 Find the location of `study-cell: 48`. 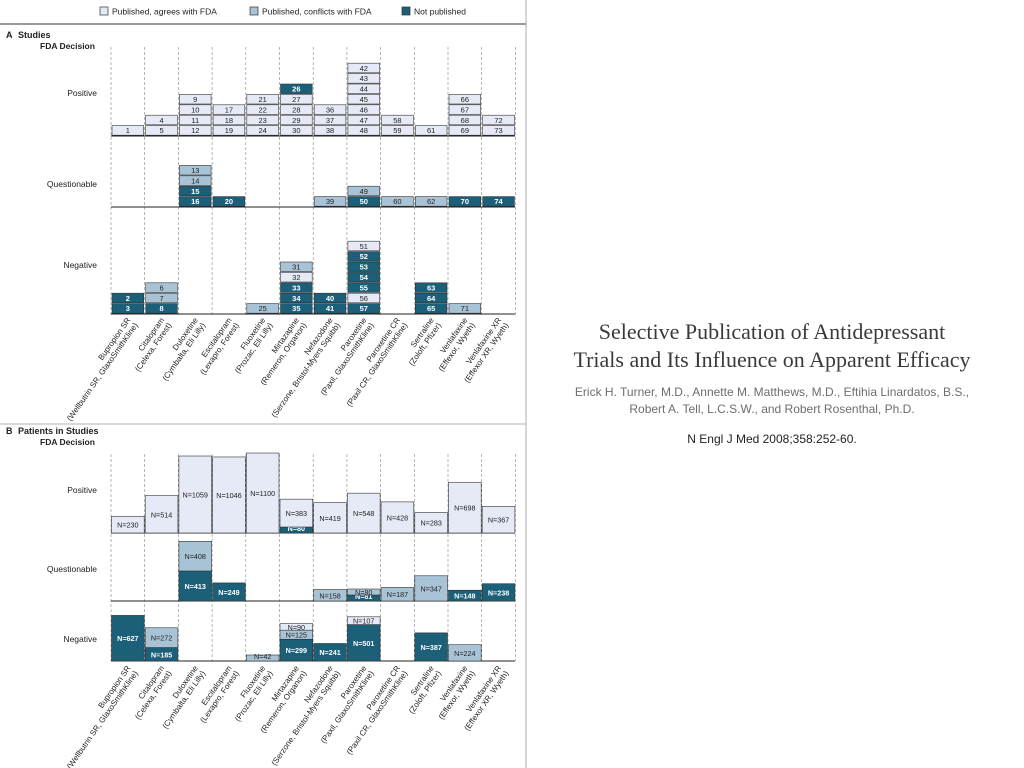

study-cell: 48 is located at coordinates (363, 130).